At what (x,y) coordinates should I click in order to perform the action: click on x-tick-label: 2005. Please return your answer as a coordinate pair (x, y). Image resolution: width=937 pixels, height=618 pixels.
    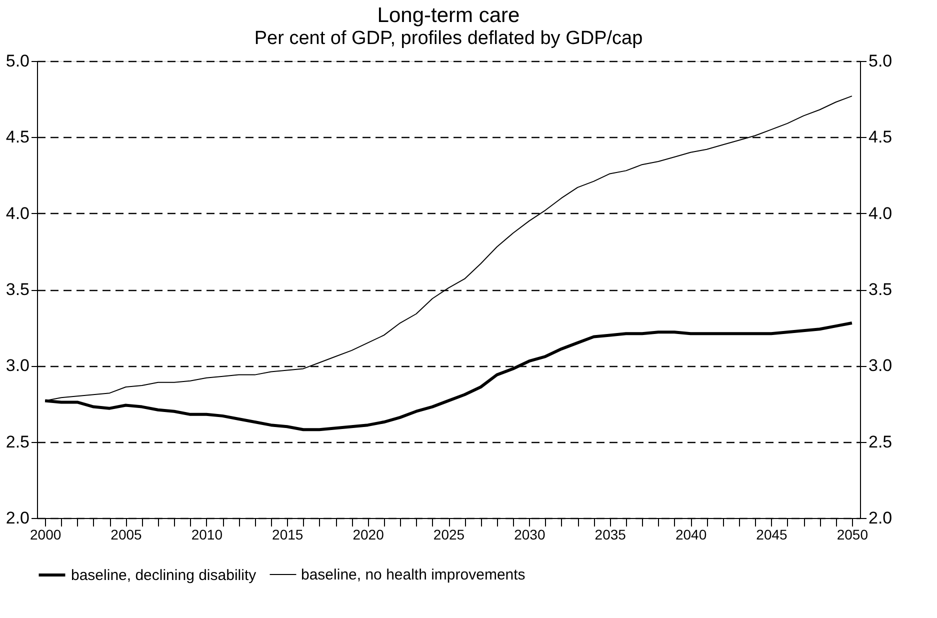
    Looking at the image, I should click on (126, 534).